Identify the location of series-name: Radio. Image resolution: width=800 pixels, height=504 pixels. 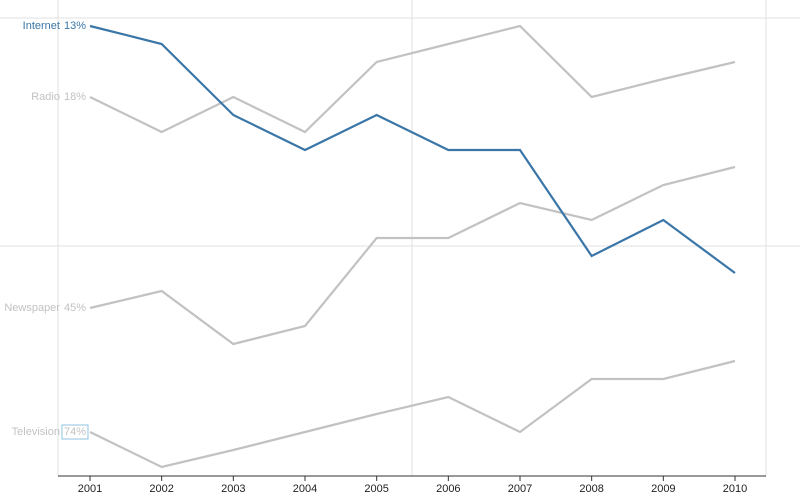
(45, 97).